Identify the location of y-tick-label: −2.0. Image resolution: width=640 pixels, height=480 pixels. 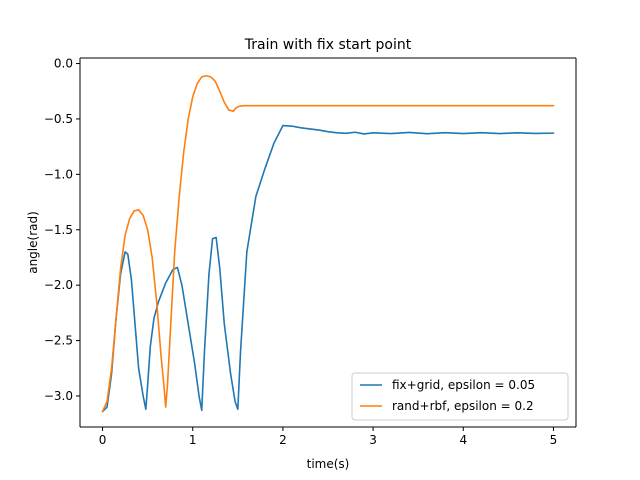
(58, 285).